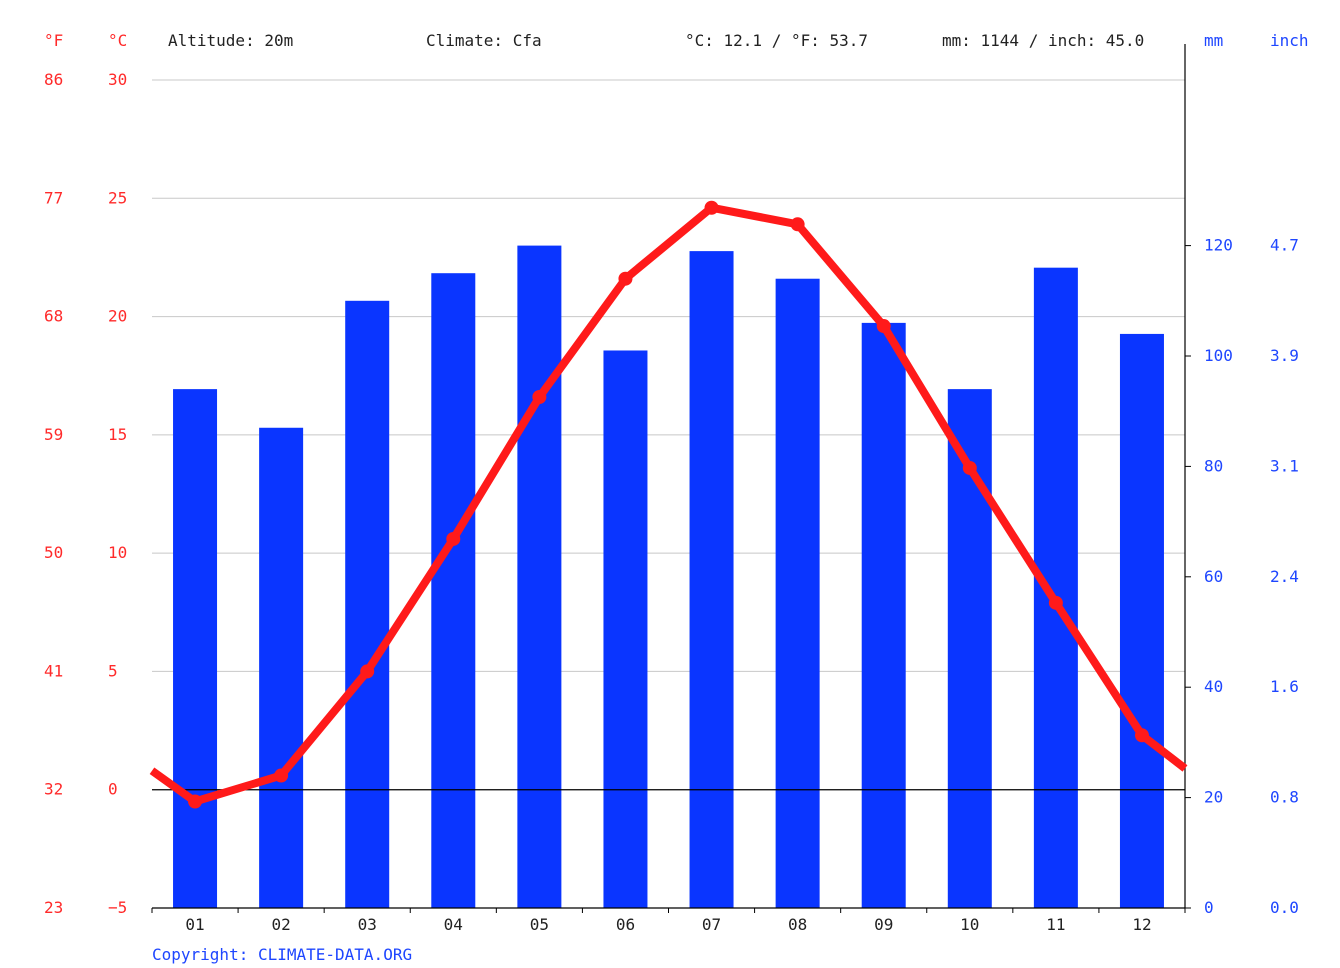  I want to click on fahrenheit-tick-label: 68, so click(53, 316).